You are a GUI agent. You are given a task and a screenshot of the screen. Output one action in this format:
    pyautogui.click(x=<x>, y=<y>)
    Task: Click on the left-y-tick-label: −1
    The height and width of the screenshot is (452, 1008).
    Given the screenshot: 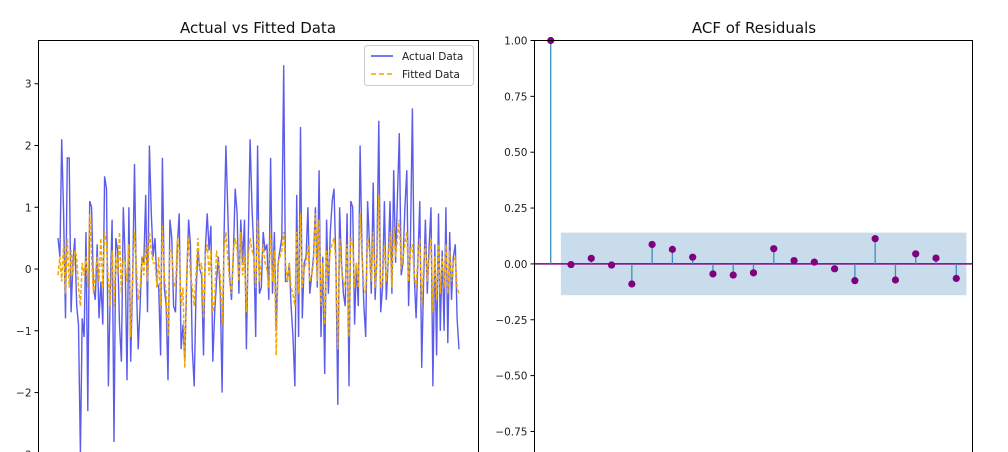 What is the action you would take?
    pyautogui.click(x=23, y=332)
    